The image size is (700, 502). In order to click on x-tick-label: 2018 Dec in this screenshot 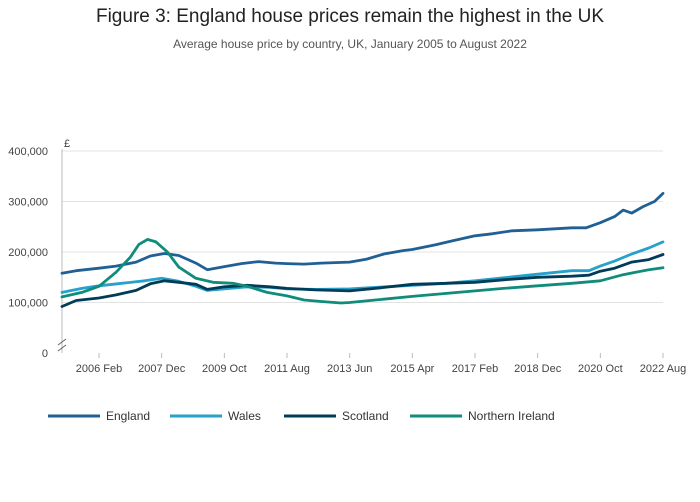, I will do `click(538, 369)`.